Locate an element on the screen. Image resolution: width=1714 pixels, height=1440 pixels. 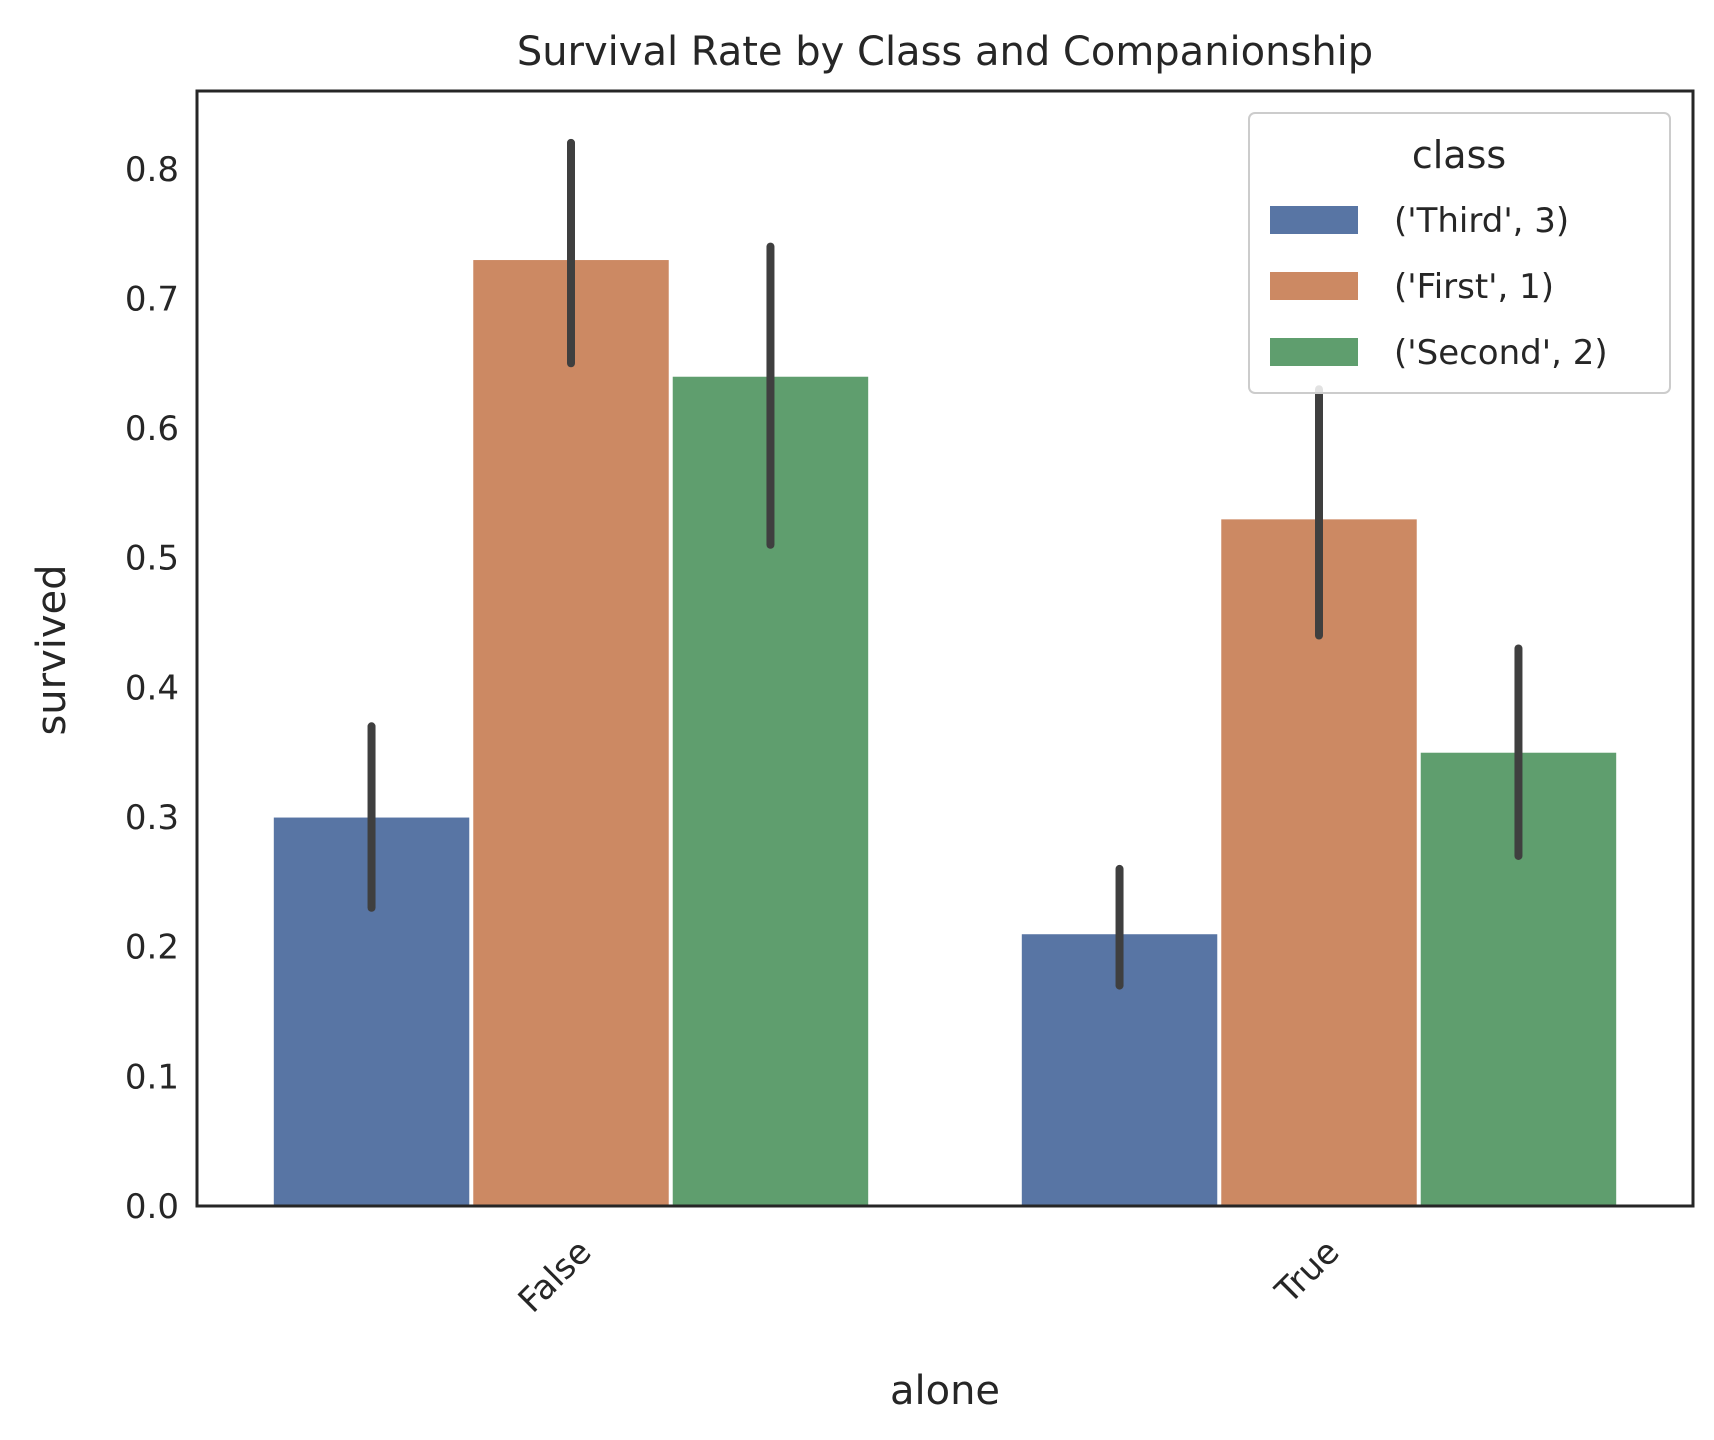
y-axis-ticks: 0.0 0.1 0.2 0.3 0.4 0.5 0.6 0.7 0.8 is located at coordinates (152, 688).